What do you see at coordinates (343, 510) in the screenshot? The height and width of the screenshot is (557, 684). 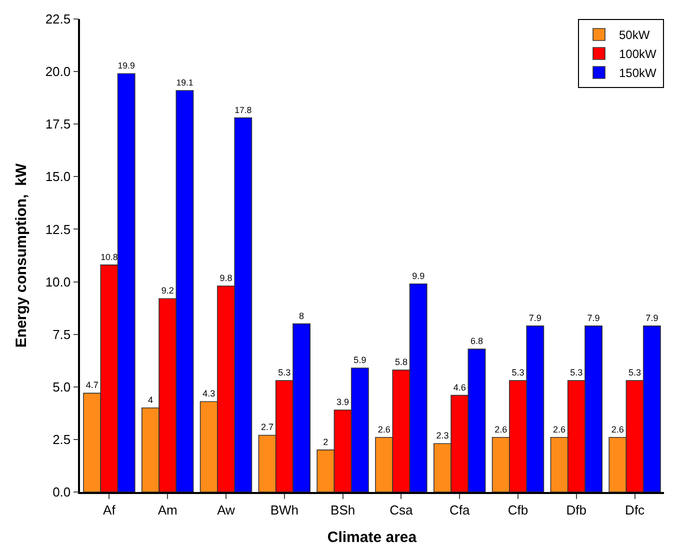 I see `x-tick-label: BSh` at bounding box center [343, 510].